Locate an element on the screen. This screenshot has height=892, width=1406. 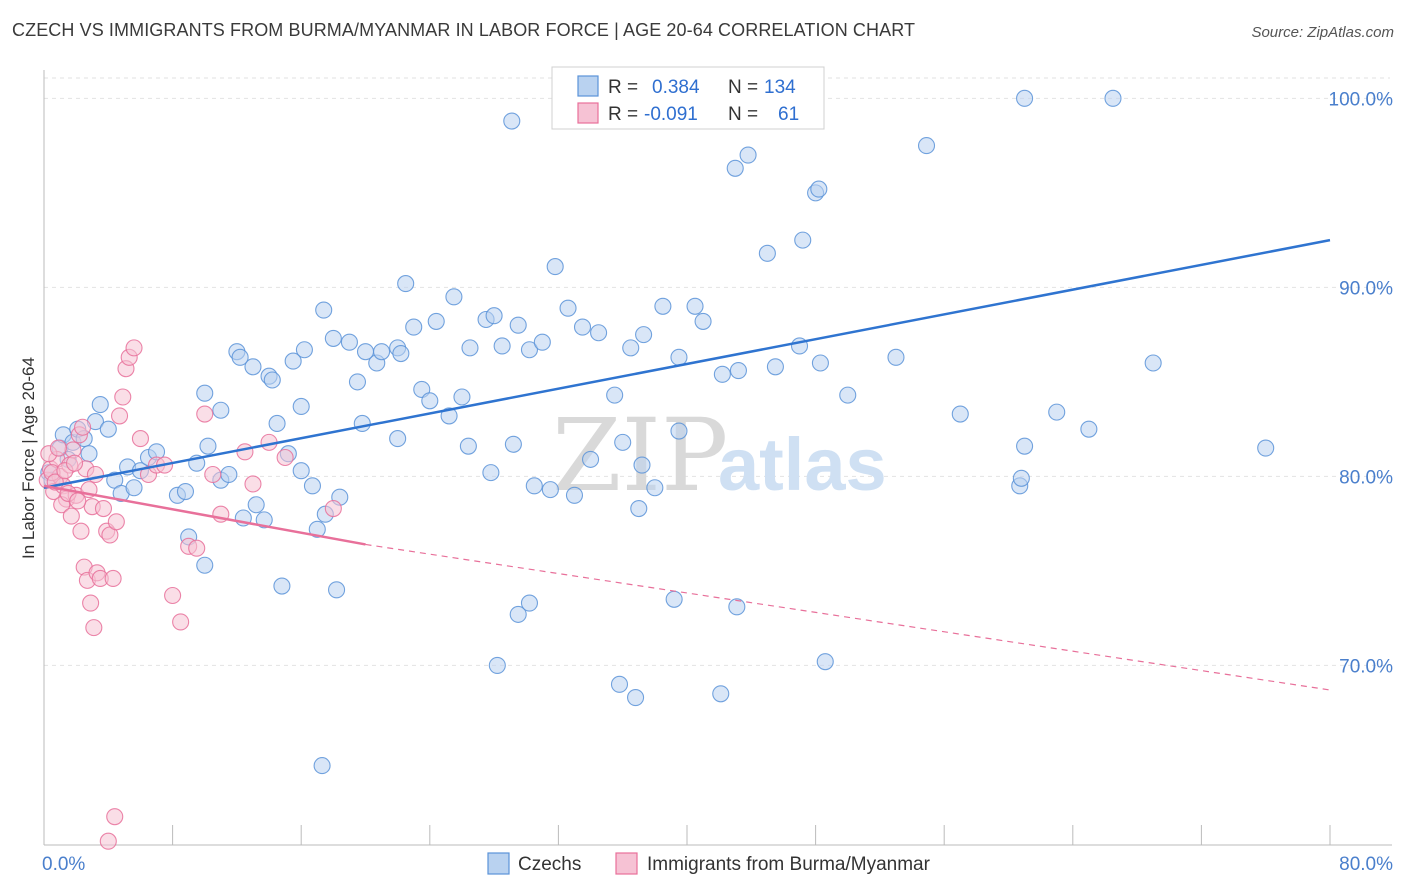
legend-n-value-1: 134 is located at coordinates (780, 87).